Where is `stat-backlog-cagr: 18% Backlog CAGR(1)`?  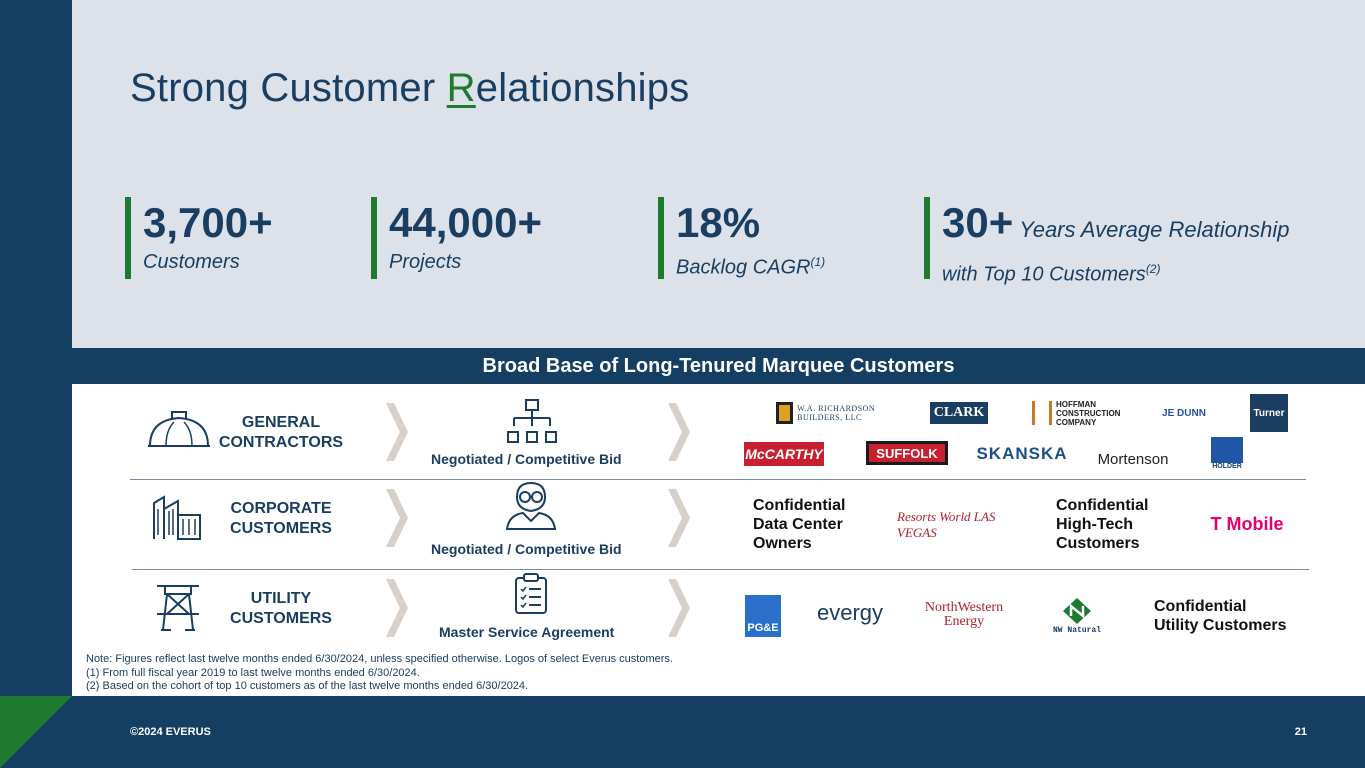 stat-backlog-cagr: 18% Backlog CAGR(1) is located at coordinates (741, 238).